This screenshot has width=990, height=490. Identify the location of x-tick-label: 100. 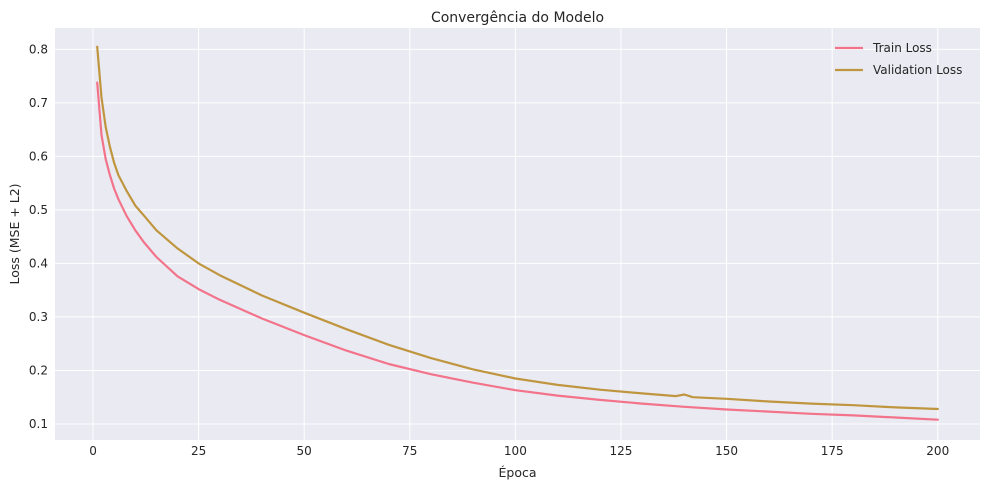
(515, 451).